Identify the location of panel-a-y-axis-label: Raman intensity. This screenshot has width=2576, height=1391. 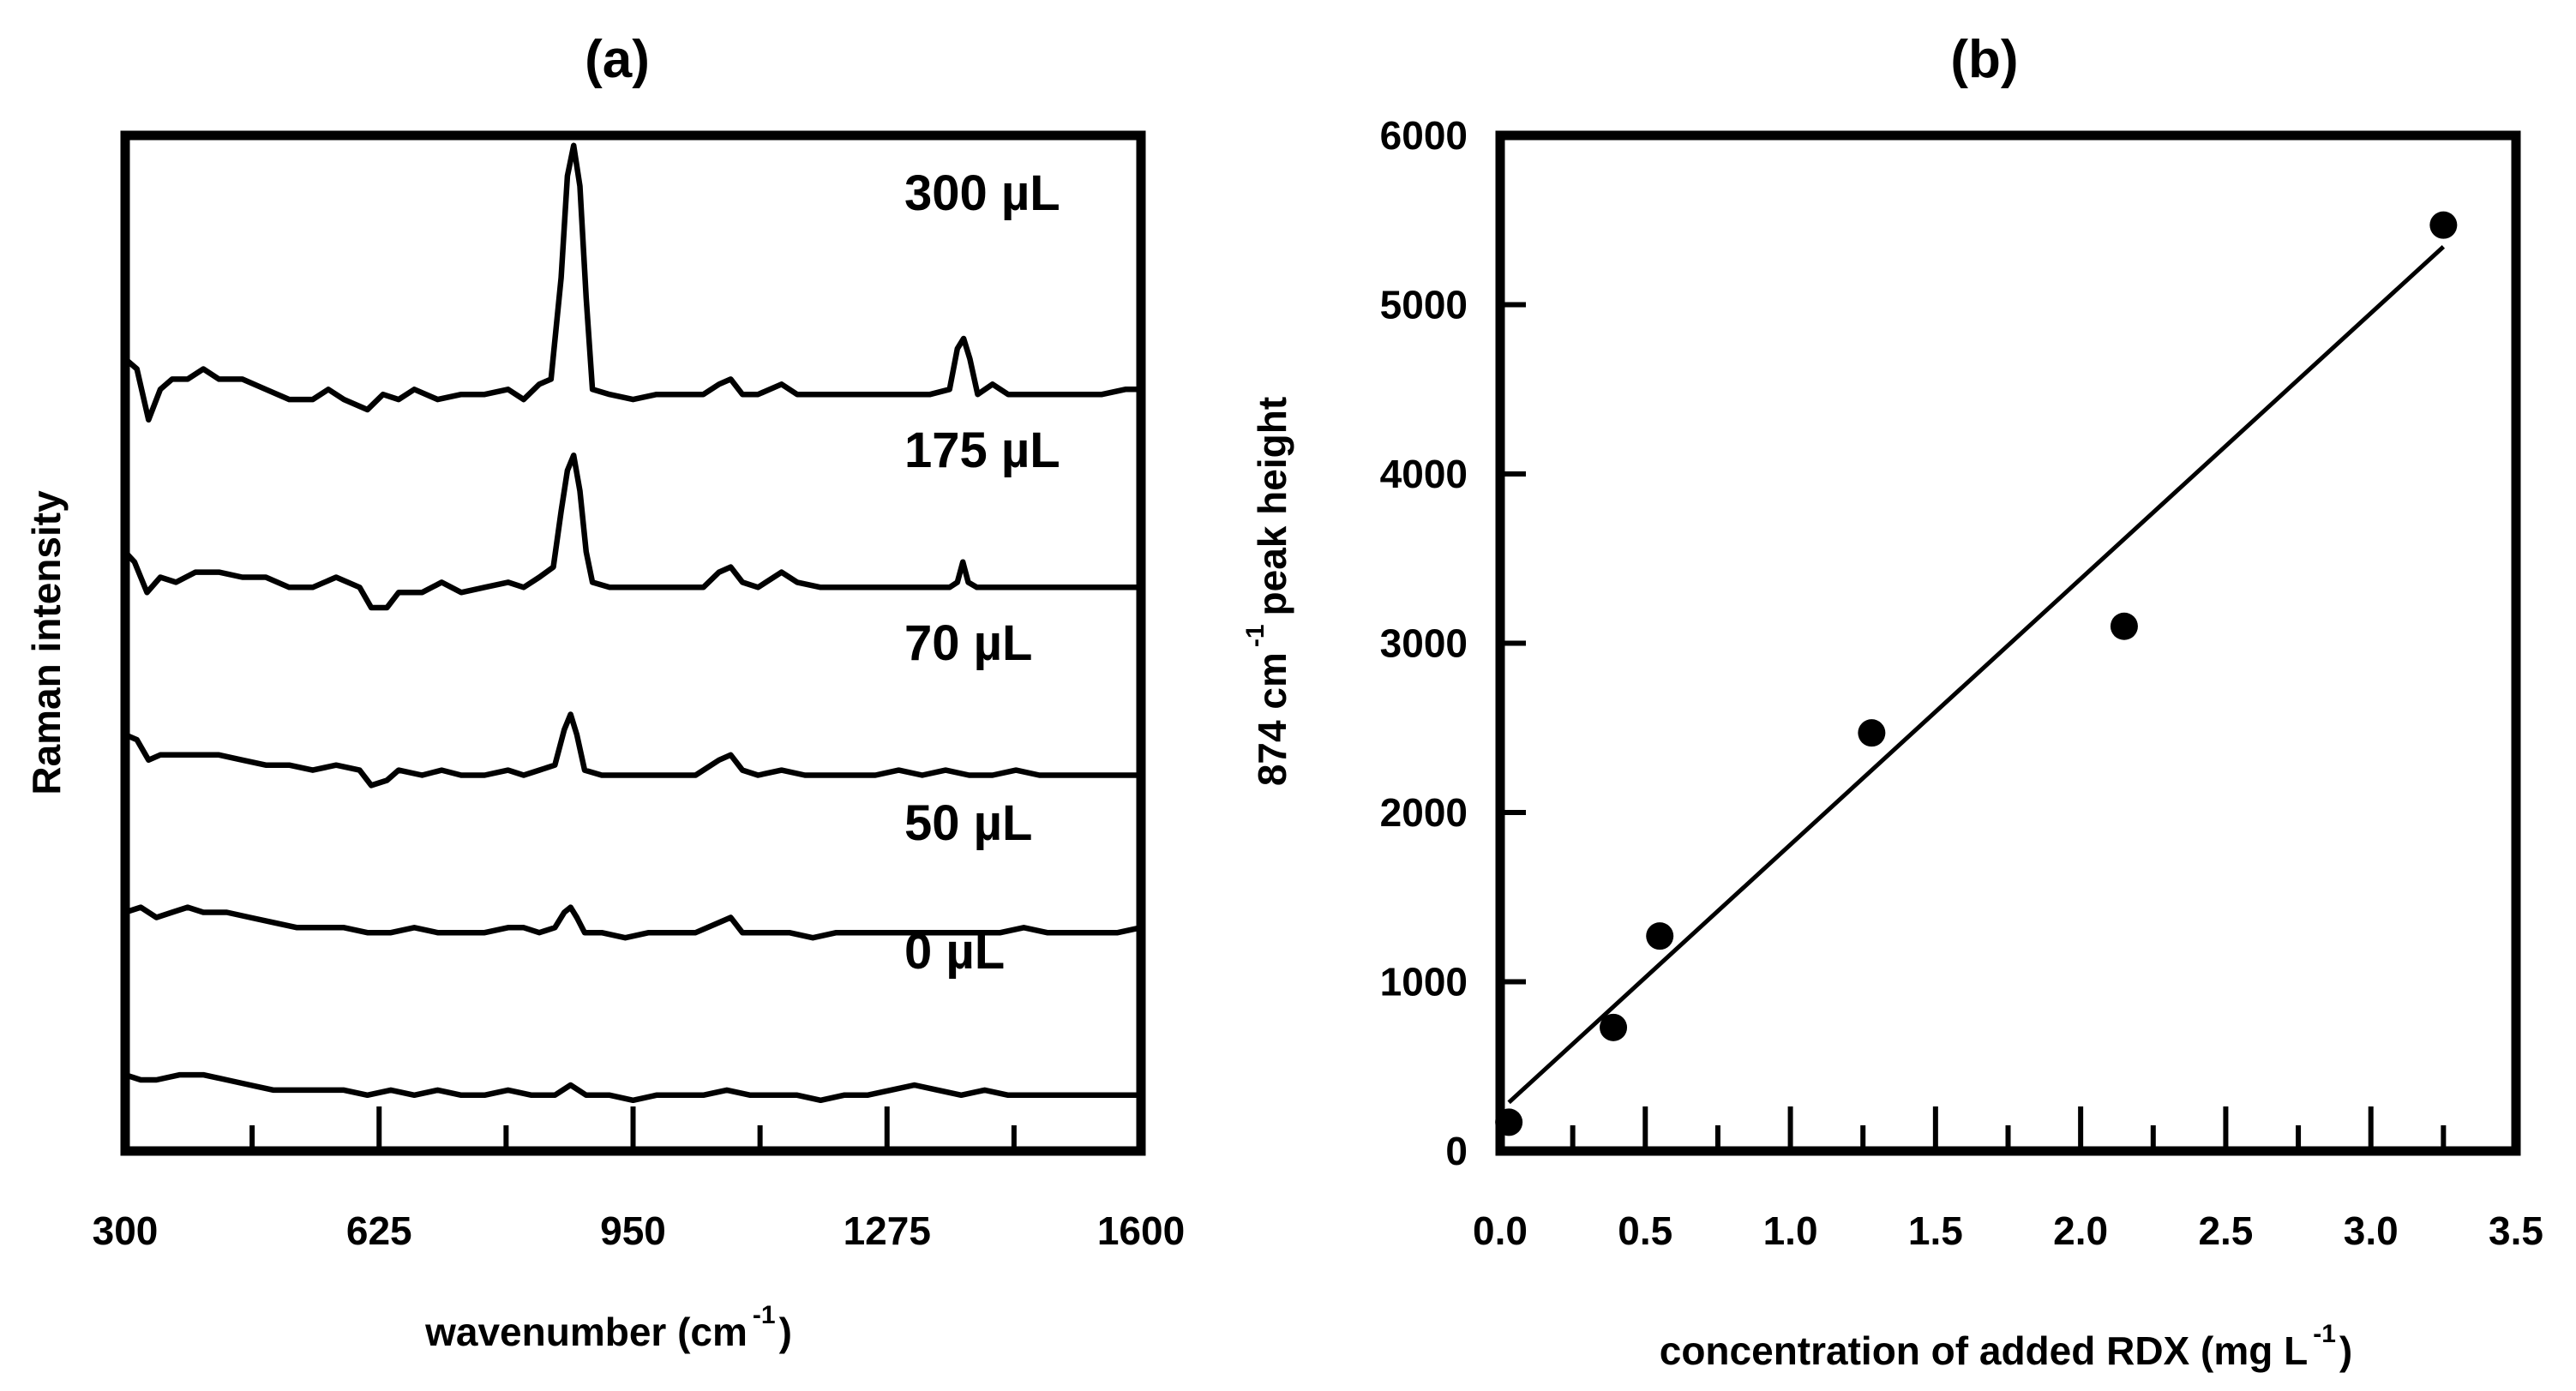
(46, 643).